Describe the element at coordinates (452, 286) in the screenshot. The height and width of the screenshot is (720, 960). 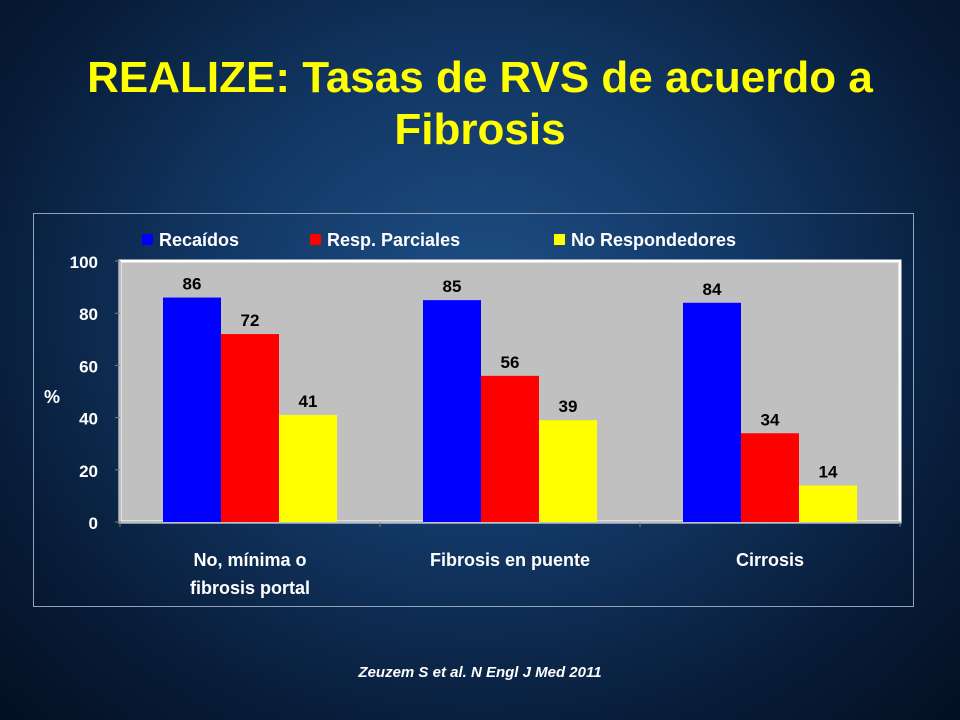
I see `data-label: 85` at that location.